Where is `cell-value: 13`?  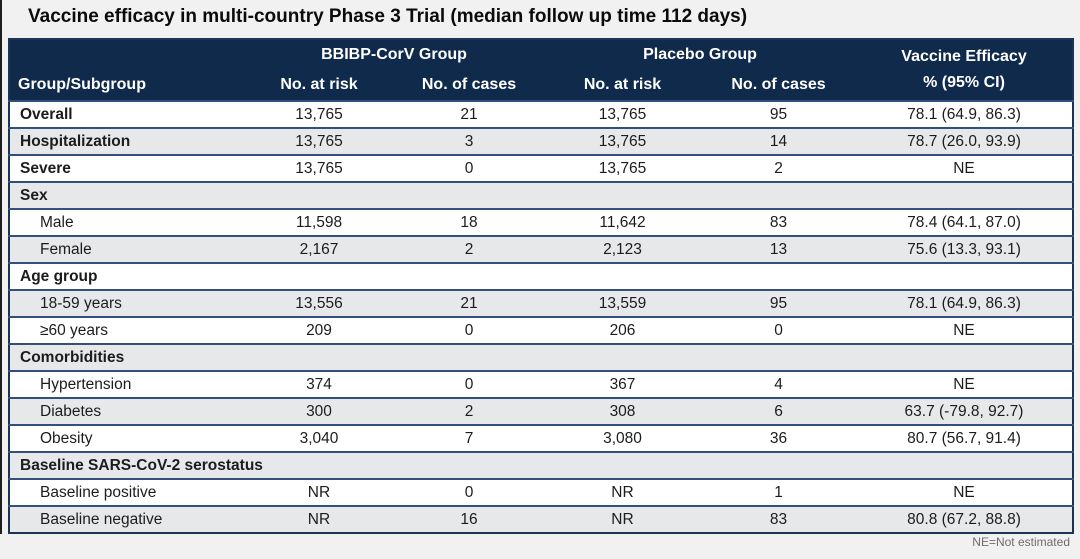
cell-value: 13 is located at coordinates (778, 249).